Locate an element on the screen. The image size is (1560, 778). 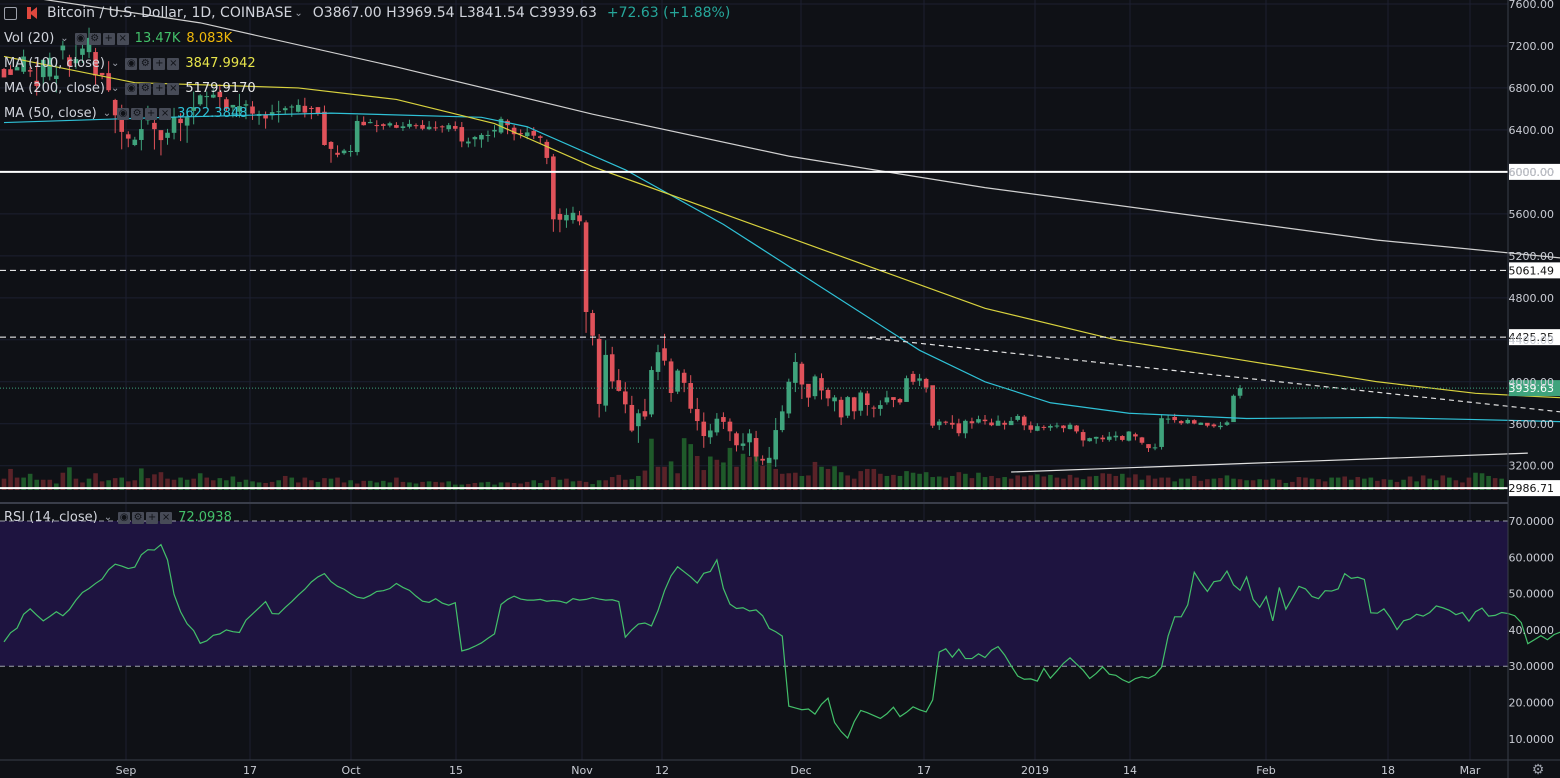
rsi-label: RSI (14, close) is located at coordinates (51, 517).